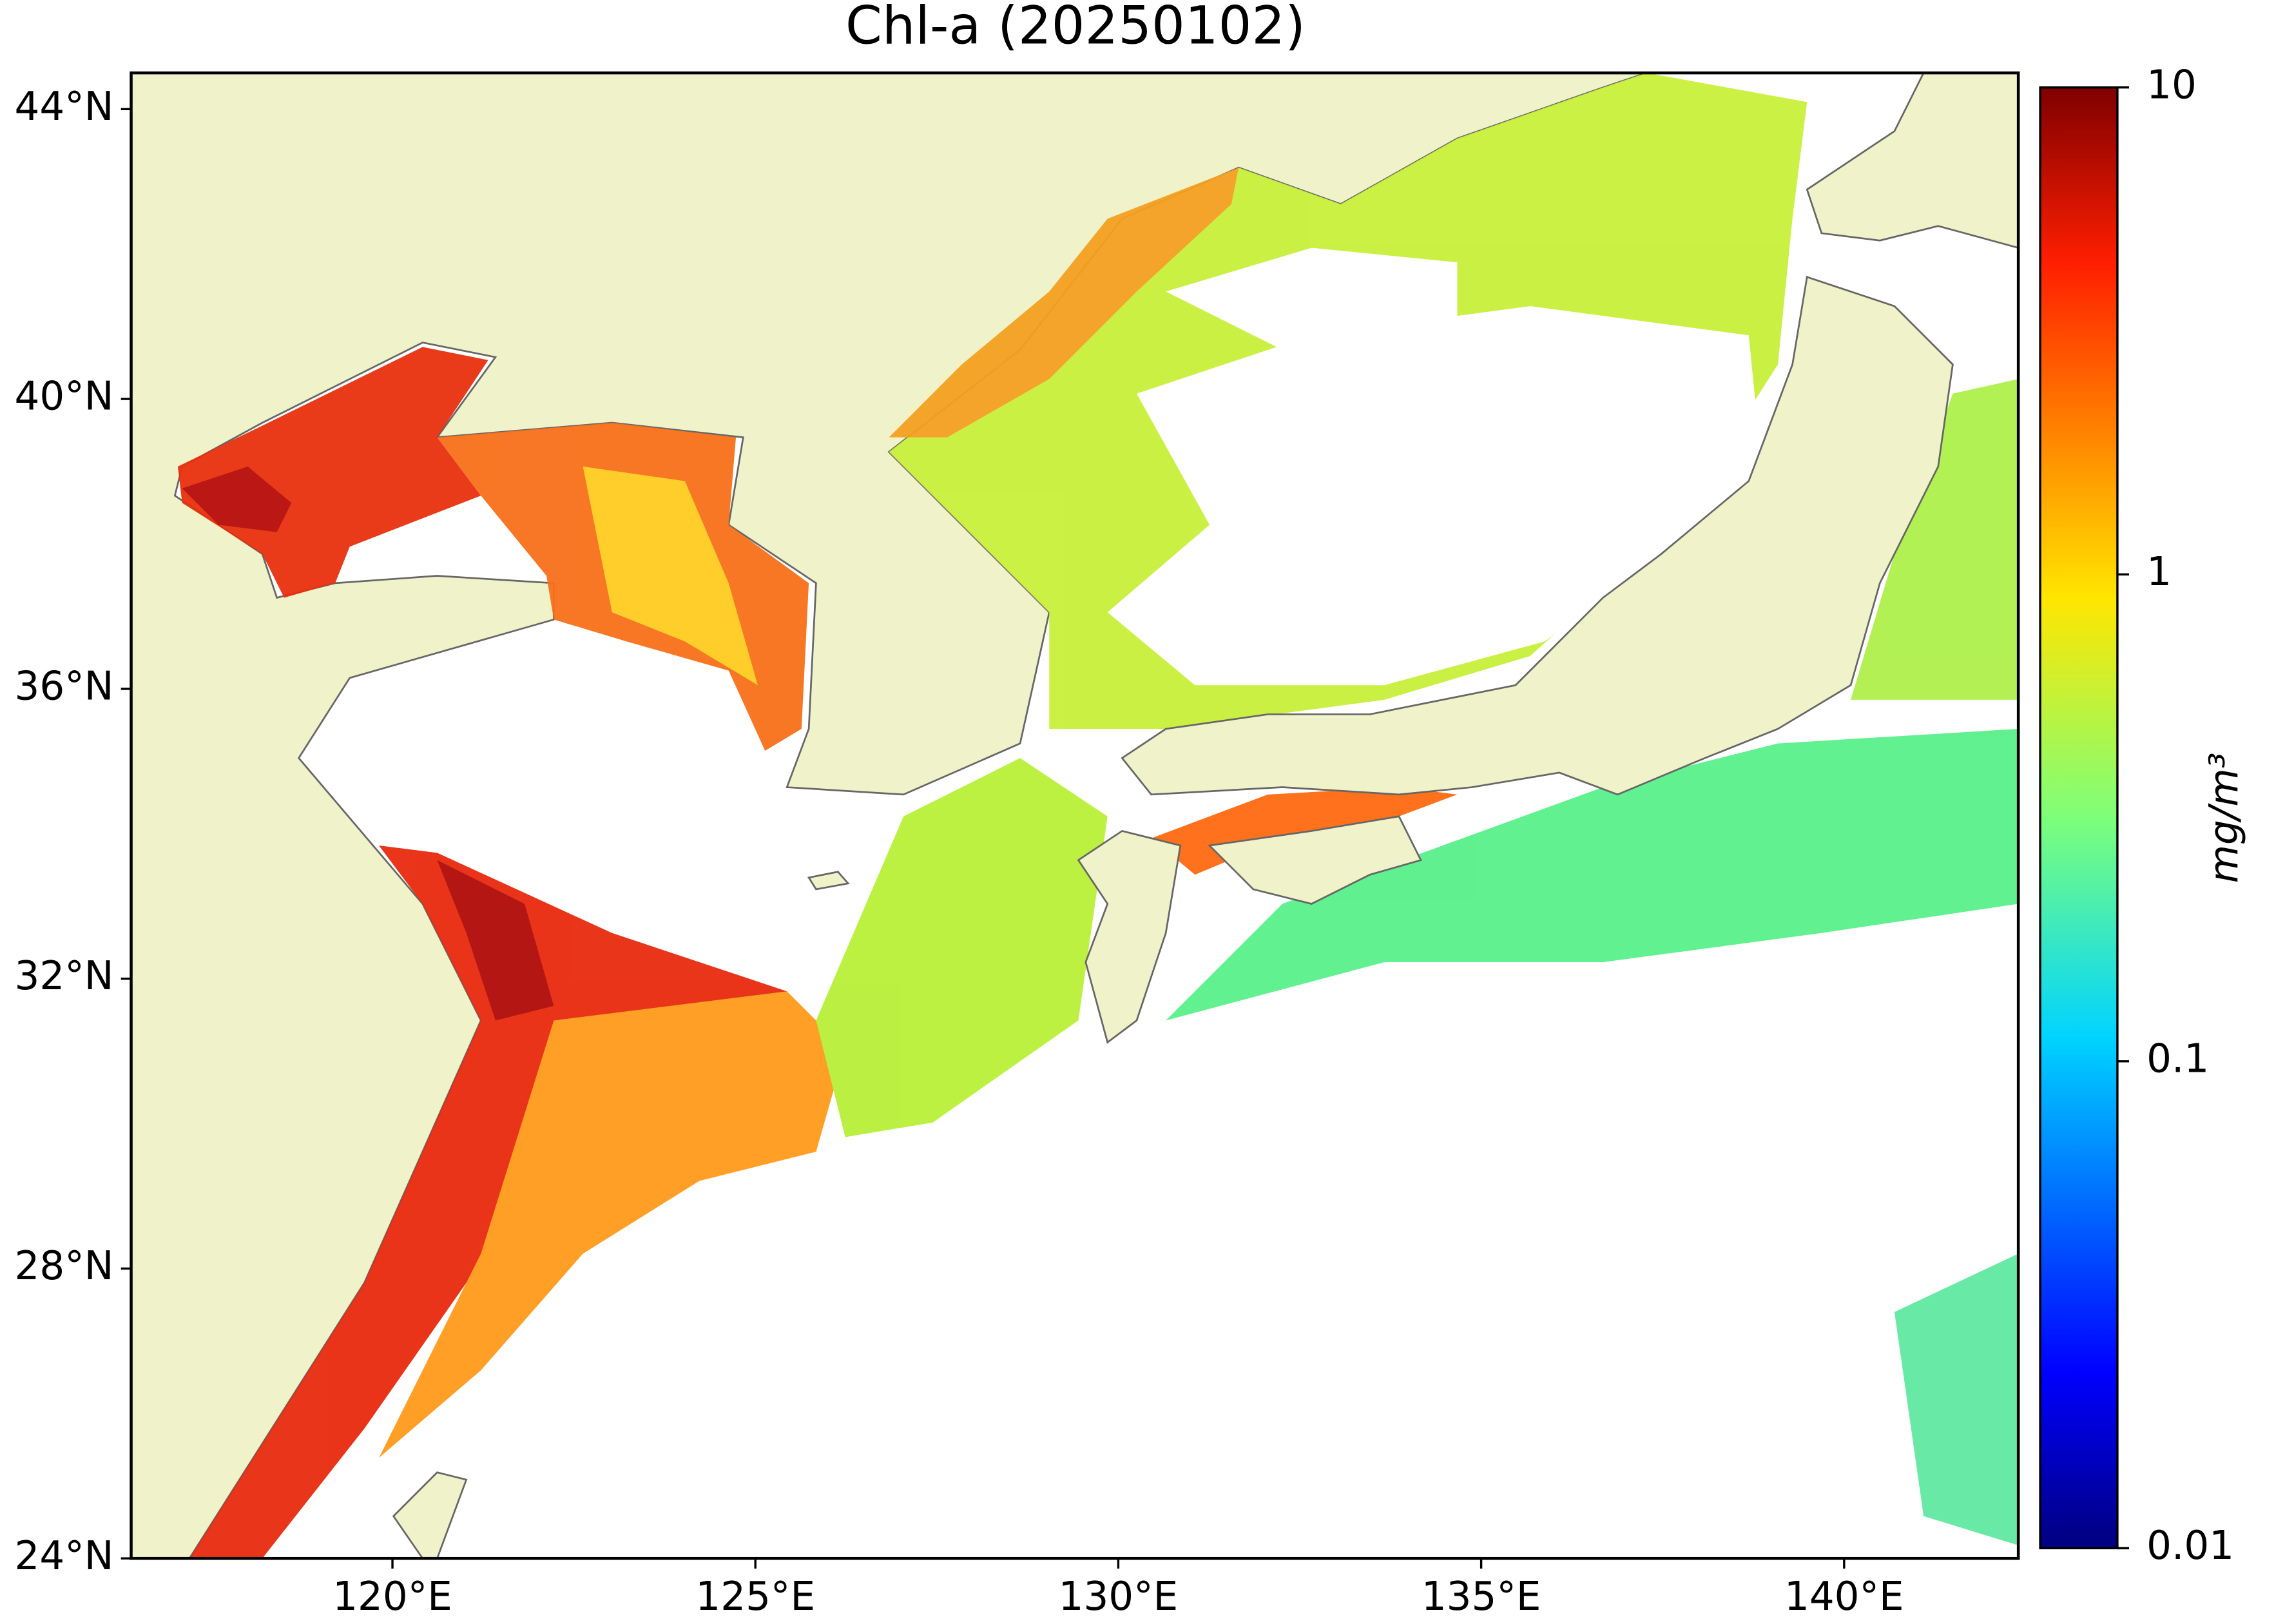 The image size is (2285, 1624). What do you see at coordinates (1129, 936) in the screenshot?
I see `kyushu` at bounding box center [1129, 936].